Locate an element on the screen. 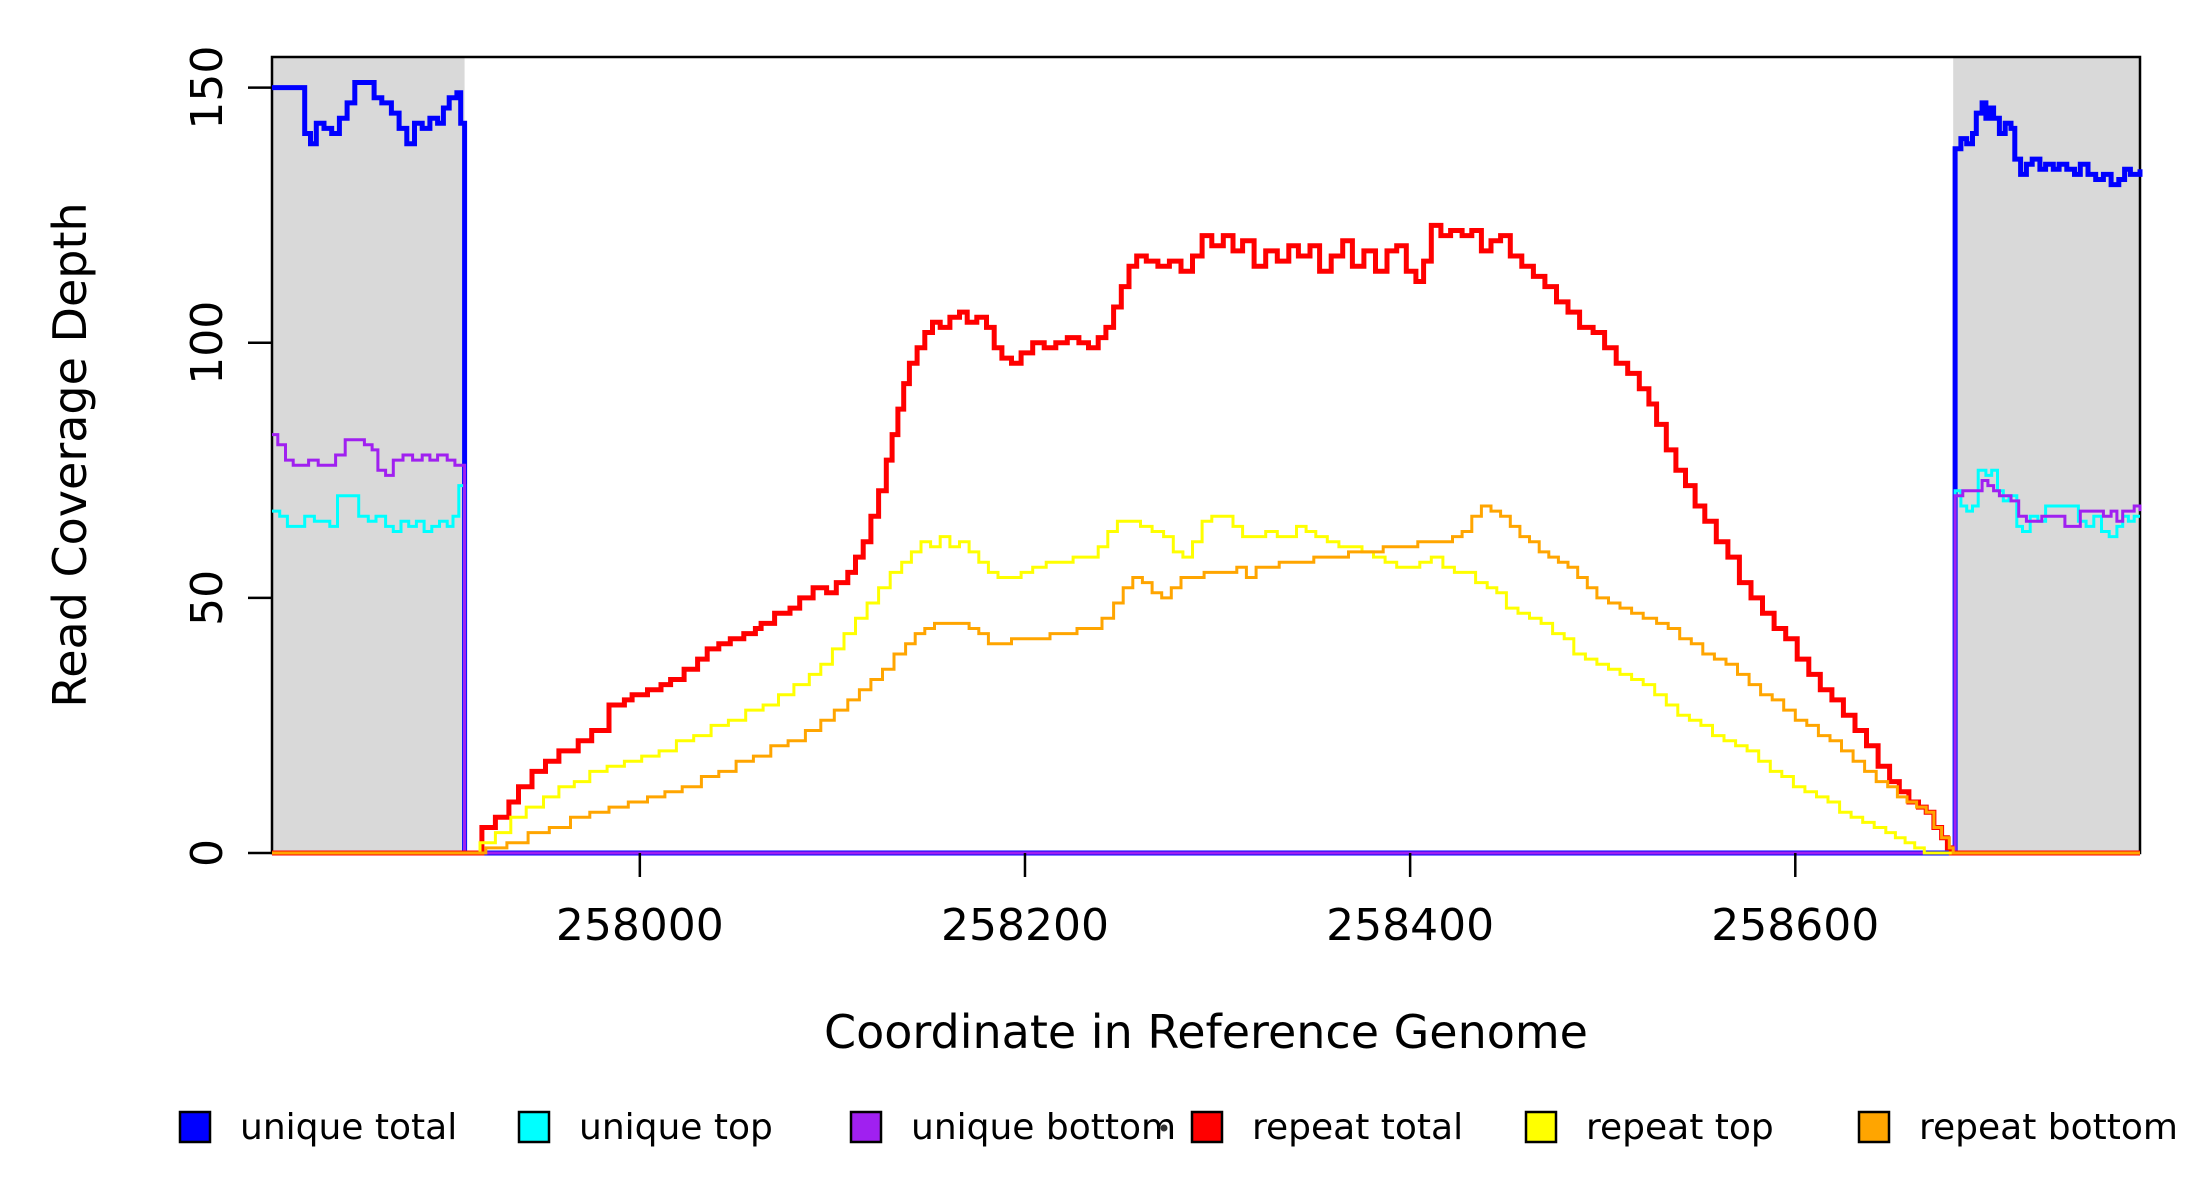 This screenshot has width=2200, height=1200. x-tick-label: 258600 is located at coordinates (1795, 925).